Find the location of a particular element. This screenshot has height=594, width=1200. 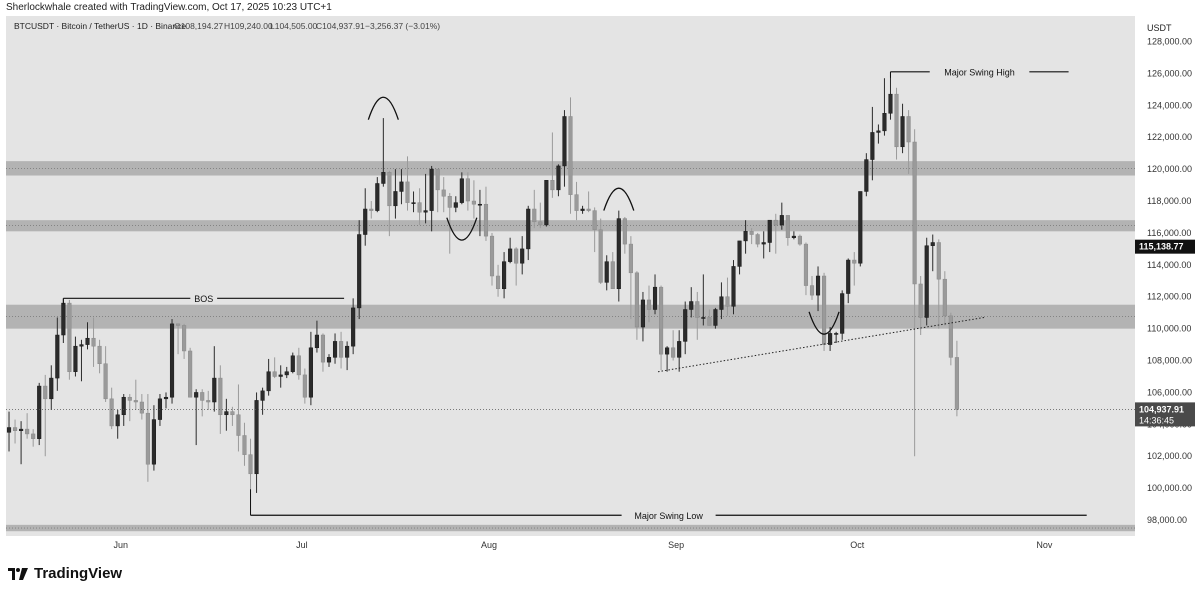

legend-open: O108,194.27 is located at coordinates (198, 26).